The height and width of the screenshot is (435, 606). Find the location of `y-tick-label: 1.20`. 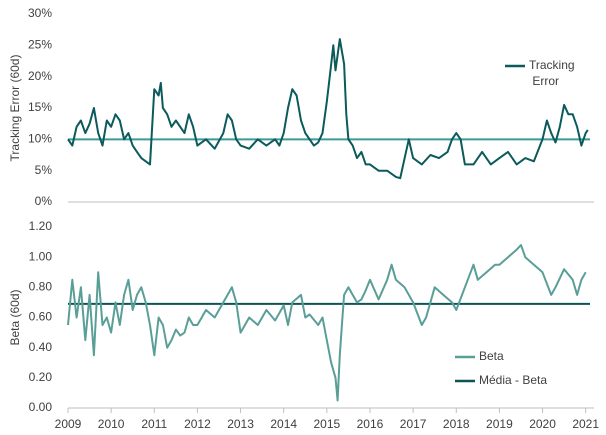

y-tick-label: 1.20 is located at coordinates (41, 226).